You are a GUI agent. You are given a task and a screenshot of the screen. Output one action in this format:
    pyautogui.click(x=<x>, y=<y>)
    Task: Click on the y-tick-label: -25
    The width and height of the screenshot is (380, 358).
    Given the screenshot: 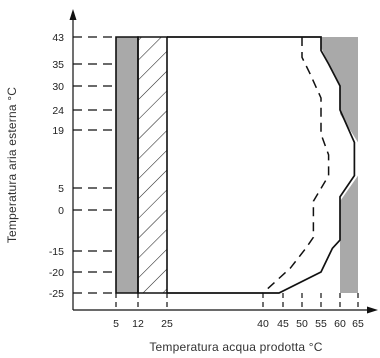 What is the action you would take?
    pyautogui.click(x=56, y=294)
    